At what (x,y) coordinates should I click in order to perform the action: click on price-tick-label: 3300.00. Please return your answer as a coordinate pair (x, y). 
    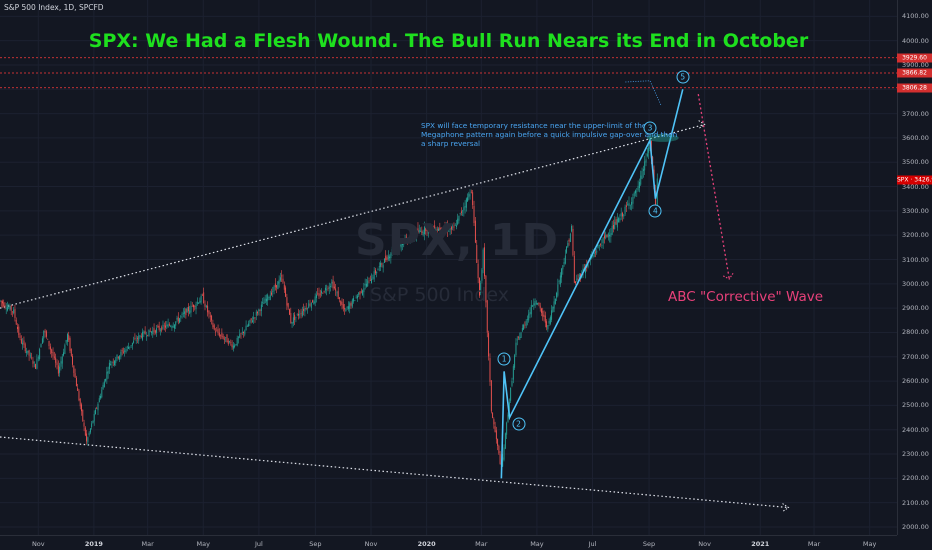
    Looking at the image, I should click on (915, 210).